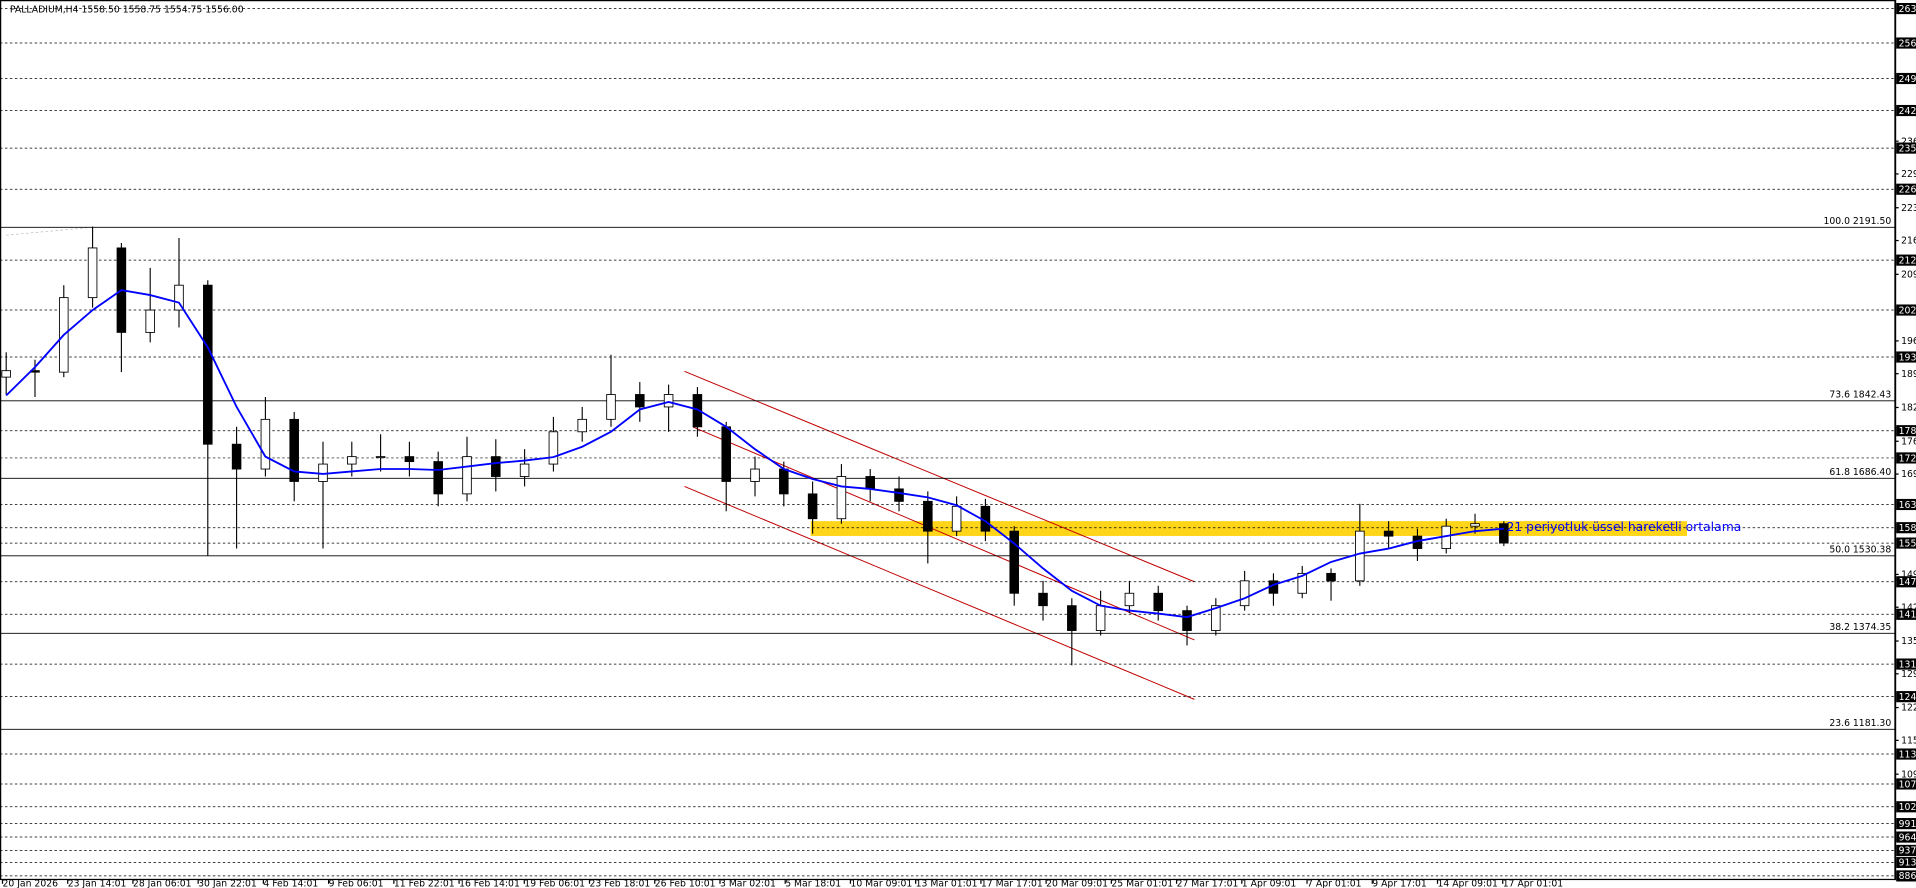 The image size is (1916, 888). I want to click on channel-middle, so click(943, 533).